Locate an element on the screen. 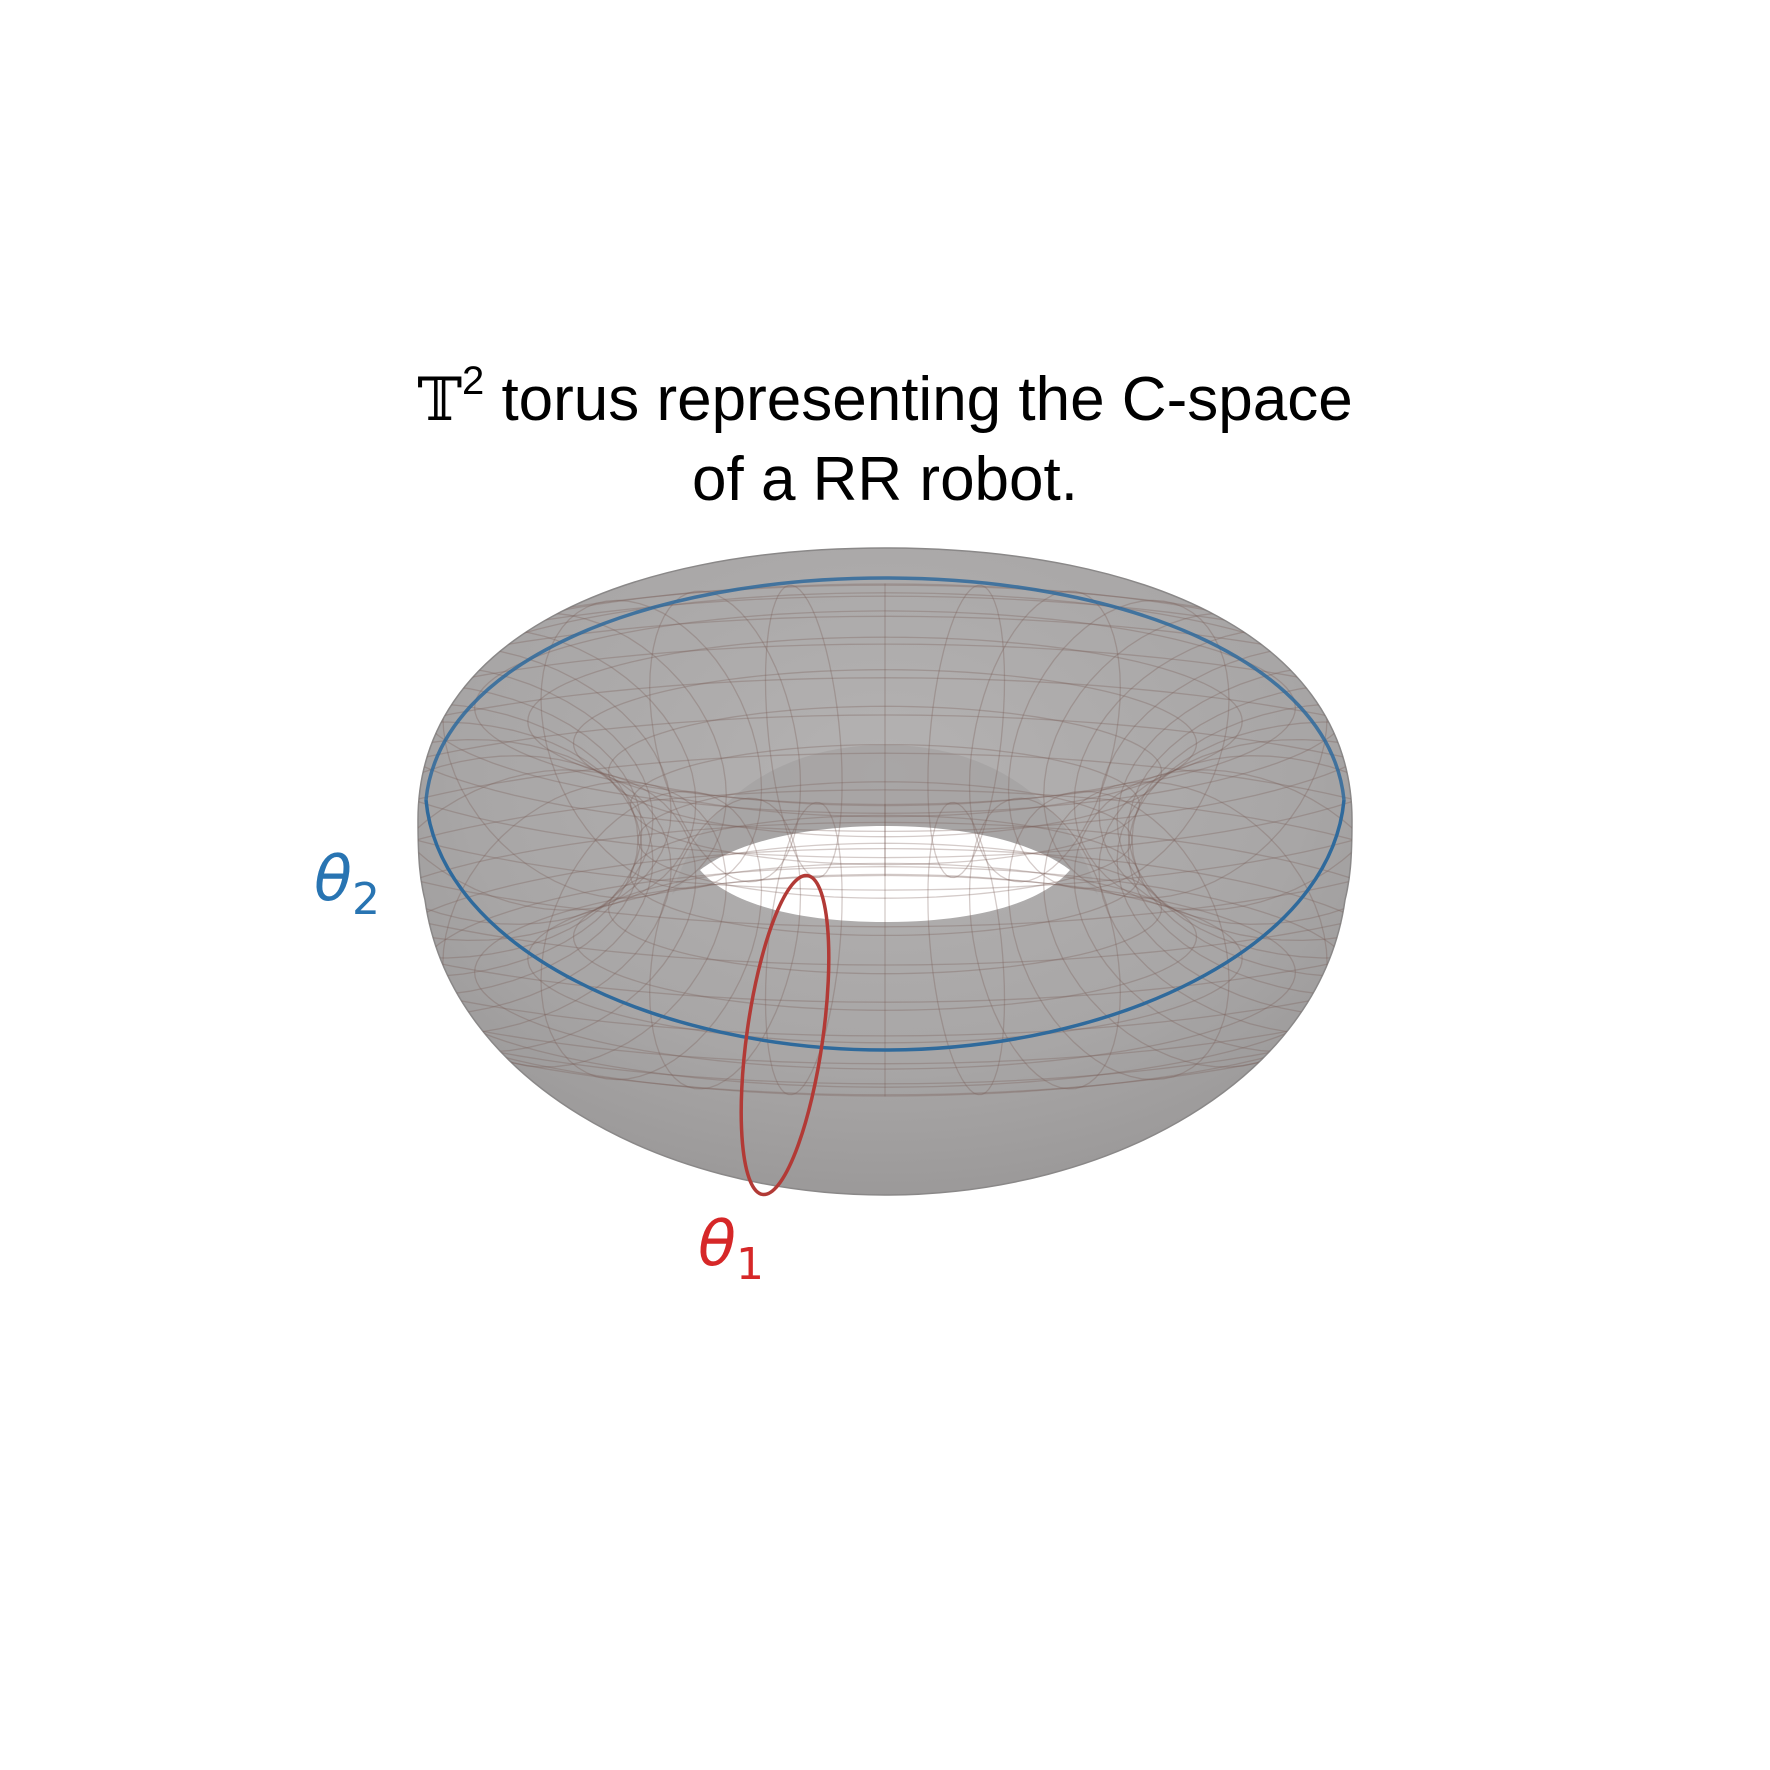 Image resolution: width=1770 pixels, height=1770 pixels. theta2-curve is located at coordinates (885, 688).